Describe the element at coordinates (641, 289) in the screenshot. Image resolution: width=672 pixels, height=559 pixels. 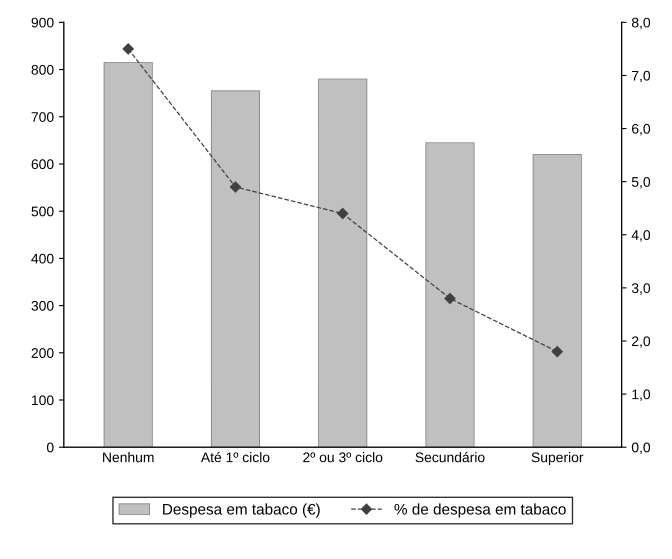
I see `y2-tick-label: 3,0` at that location.